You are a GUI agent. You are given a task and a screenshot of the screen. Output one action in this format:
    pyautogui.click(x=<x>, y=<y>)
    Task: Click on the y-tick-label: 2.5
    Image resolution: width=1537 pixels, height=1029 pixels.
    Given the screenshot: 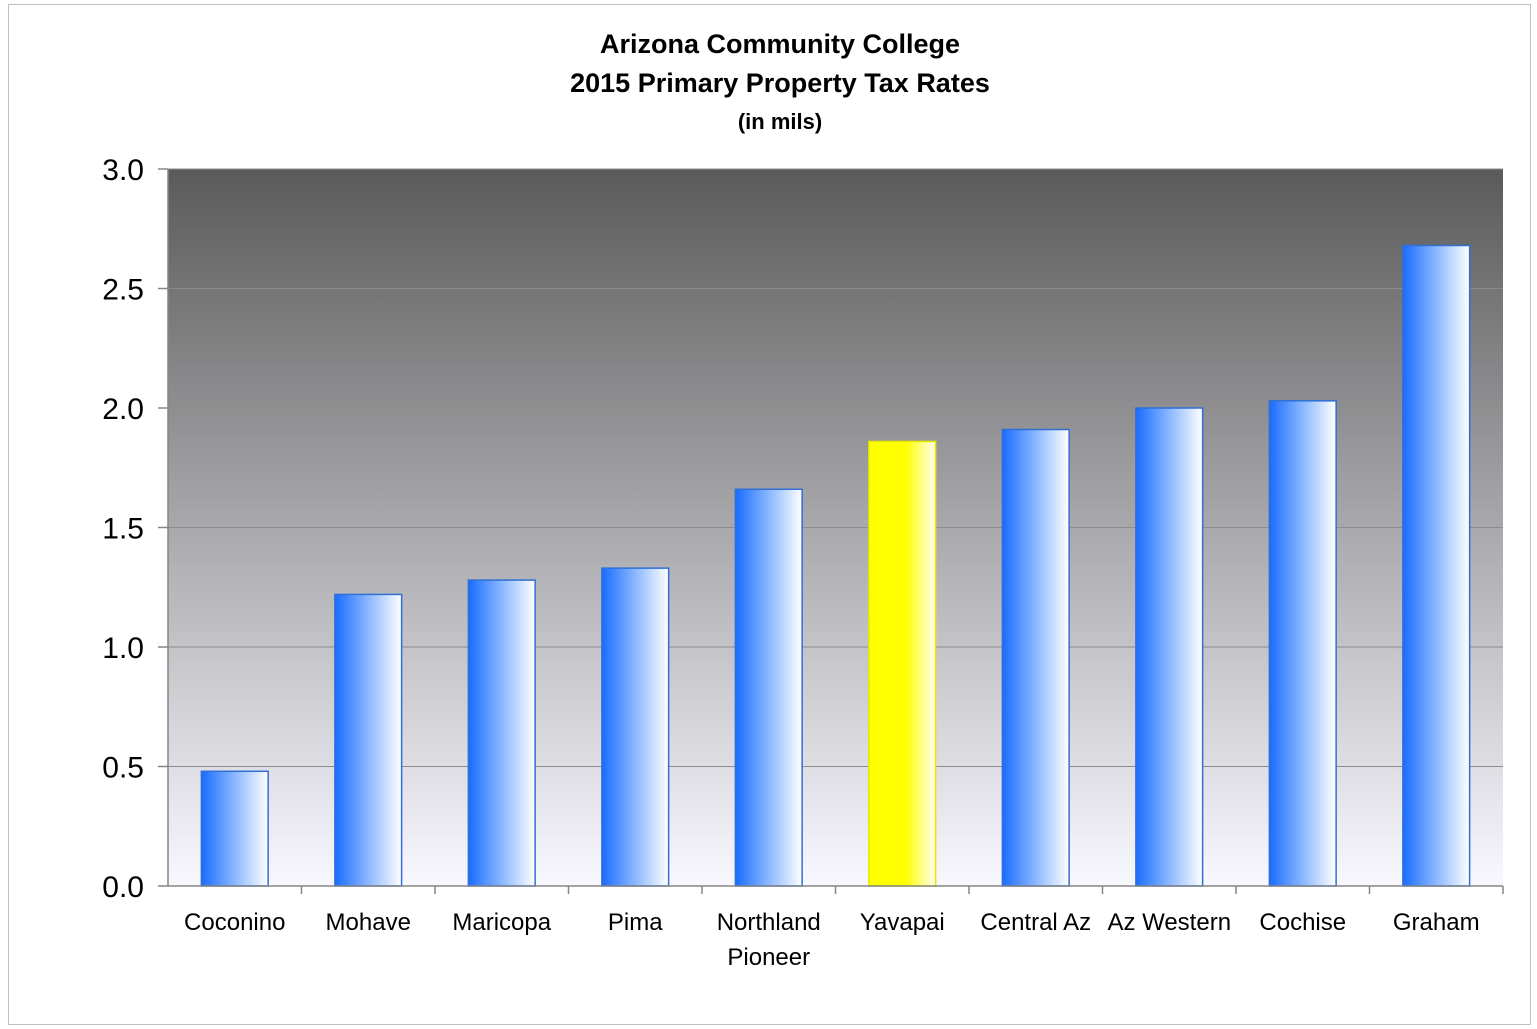 What is the action you would take?
    pyautogui.click(x=123, y=290)
    